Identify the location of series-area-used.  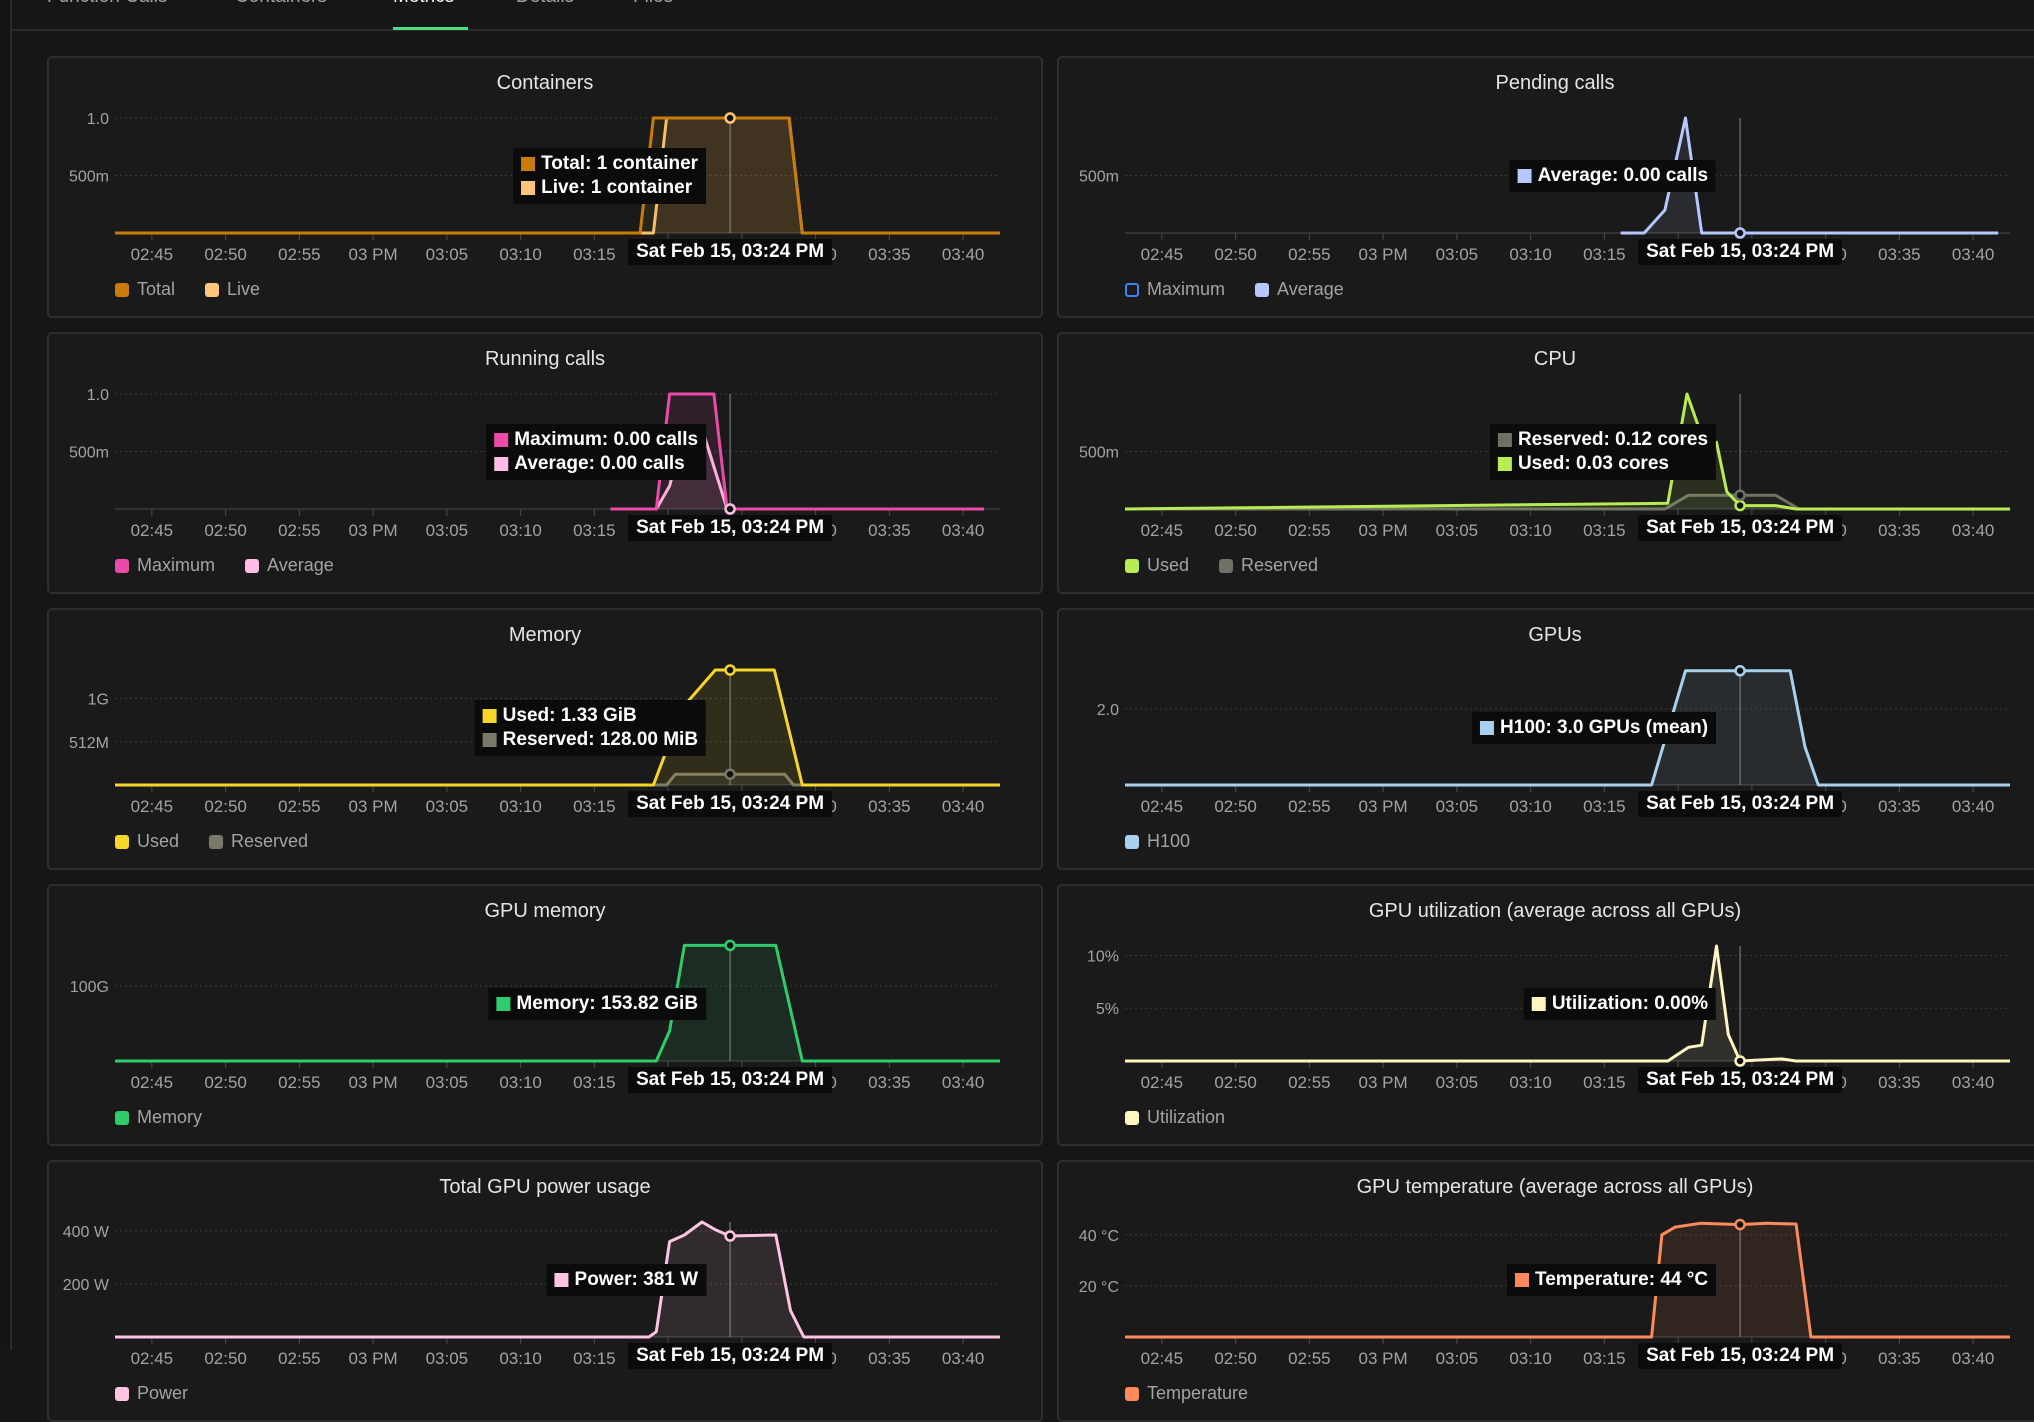
(557, 727).